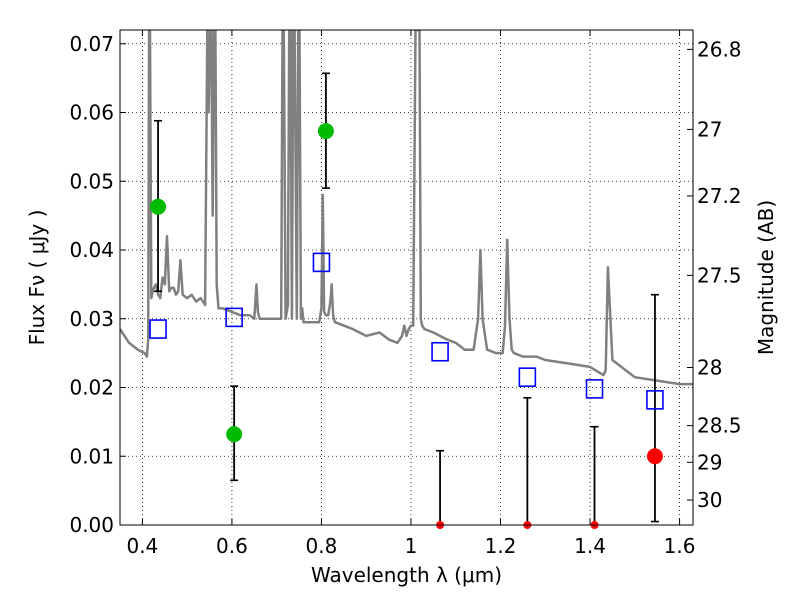  What do you see at coordinates (719, 426) in the screenshot?
I see `right-tick-label: 28.5` at bounding box center [719, 426].